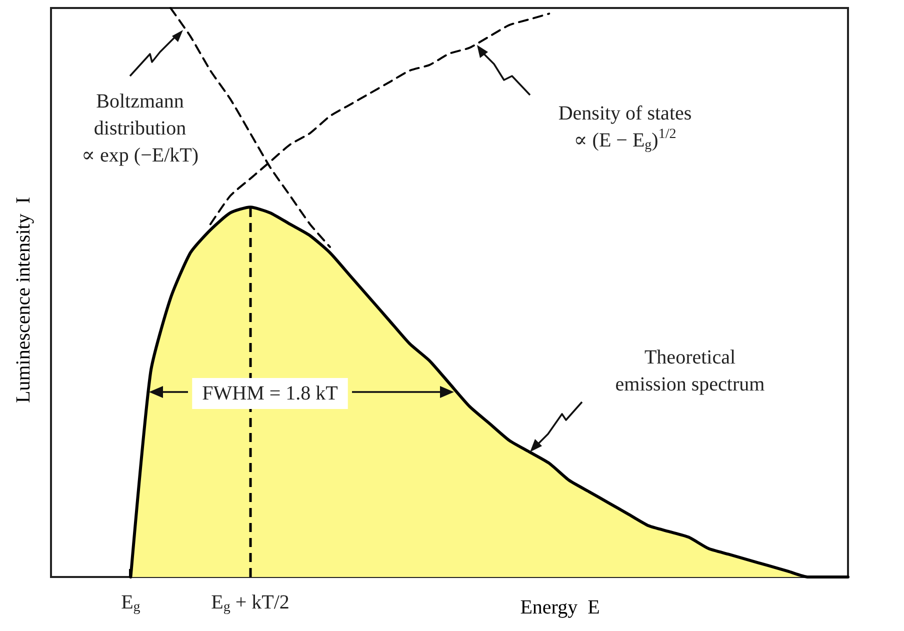  What do you see at coordinates (690, 371) in the screenshot?
I see `annotation: Theoretical emission spectrum` at bounding box center [690, 371].